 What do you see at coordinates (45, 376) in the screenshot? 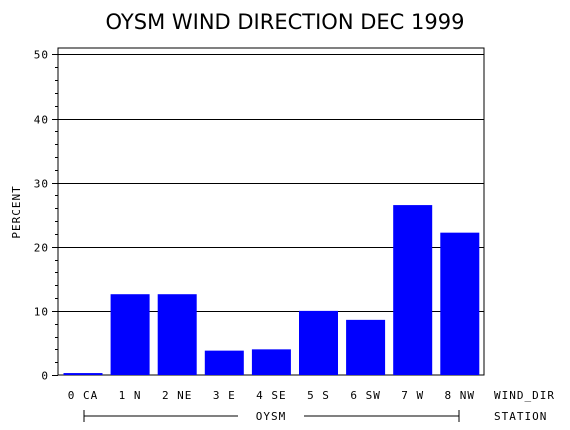
I see `y-tick-label: 0` at bounding box center [45, 376].